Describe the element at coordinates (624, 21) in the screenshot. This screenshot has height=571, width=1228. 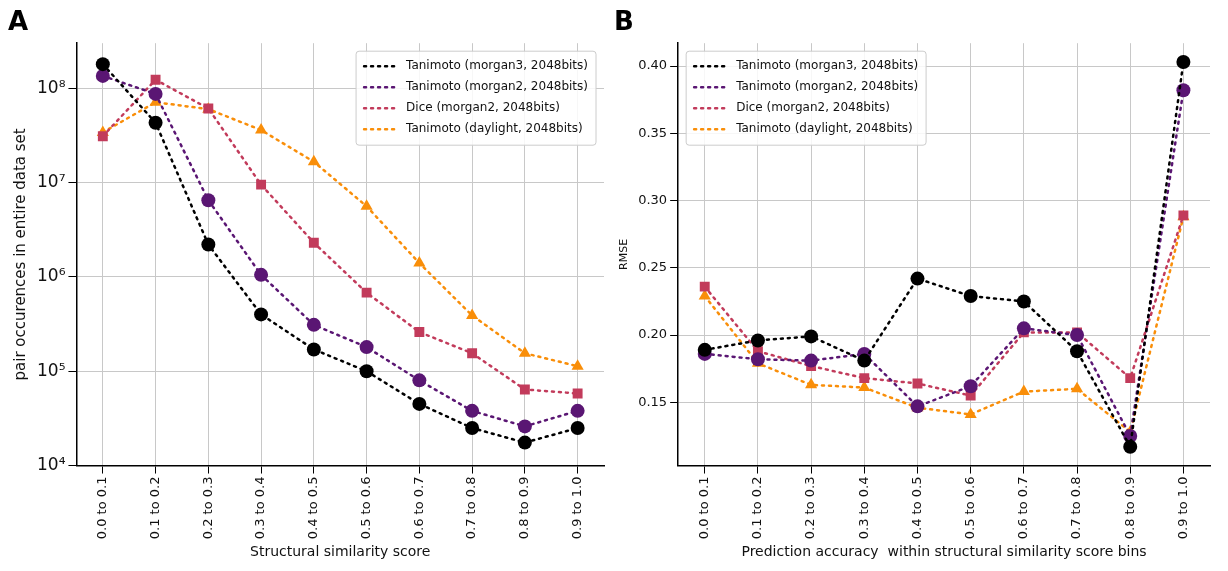
I see `chart-title: B` at that location.